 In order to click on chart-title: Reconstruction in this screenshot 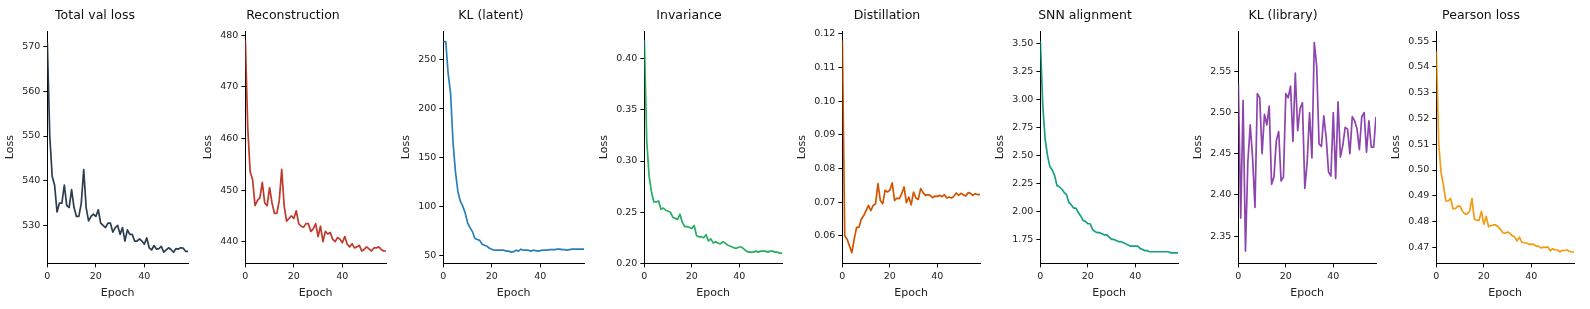, I will do `click(293, 14)`.